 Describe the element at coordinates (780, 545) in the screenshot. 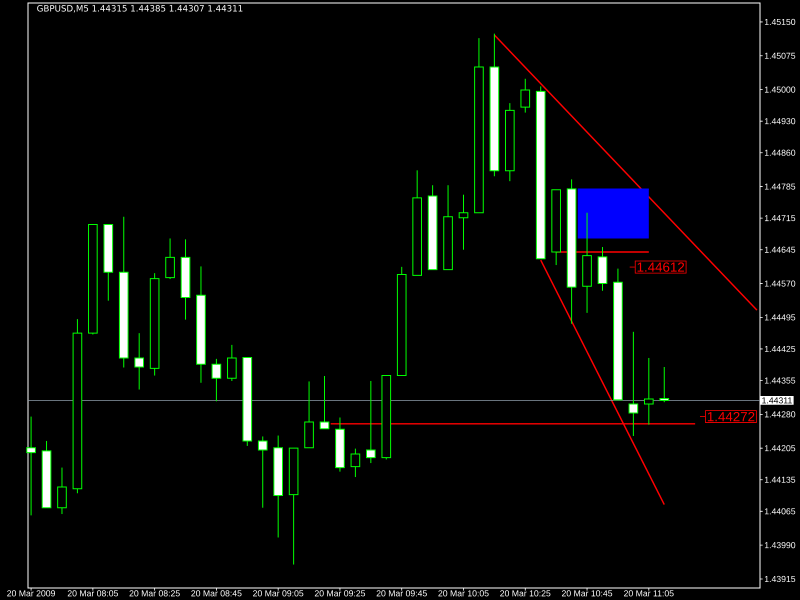

I see `y-tick-label: 1.43990` at that location.